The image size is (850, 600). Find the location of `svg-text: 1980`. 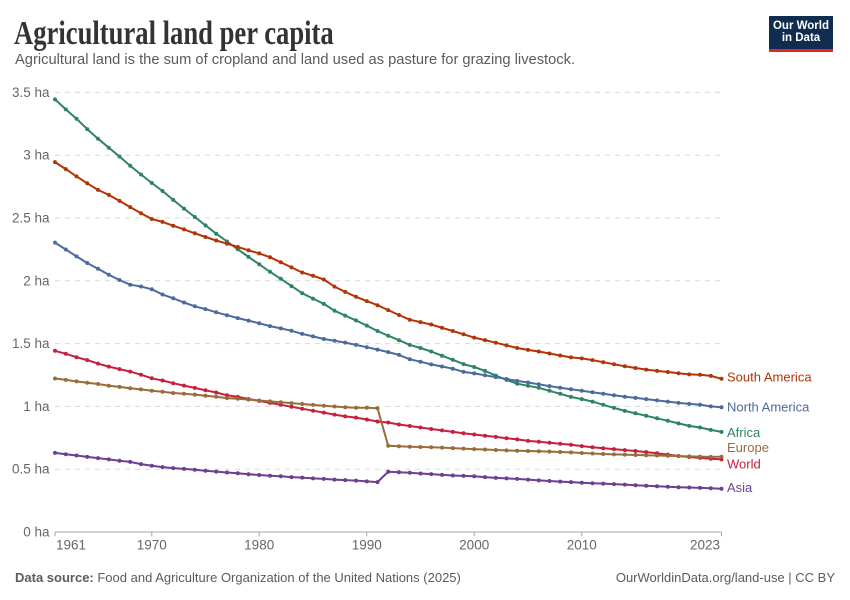

svg-text: 1980 is located at coordinates (259, 545).